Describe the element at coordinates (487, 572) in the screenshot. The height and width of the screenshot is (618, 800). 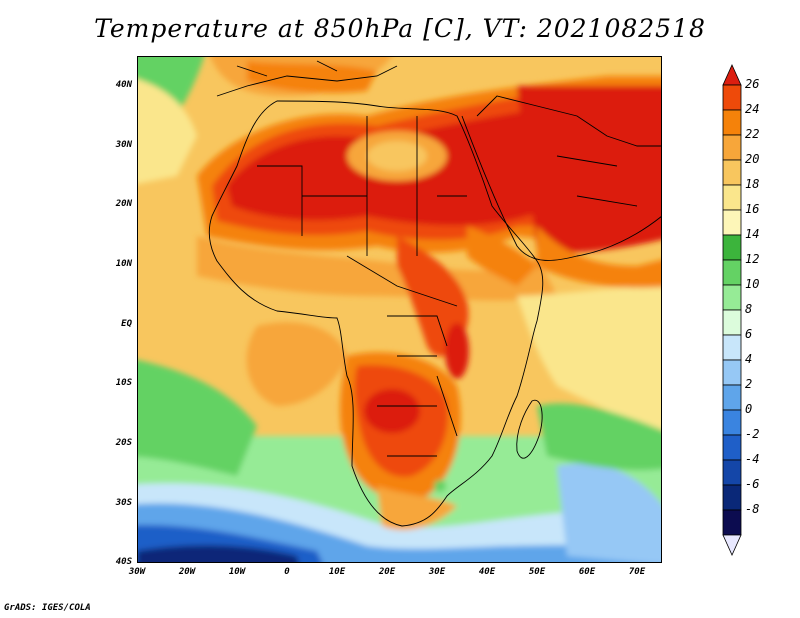
I see `lon-label: 40E` at that location.